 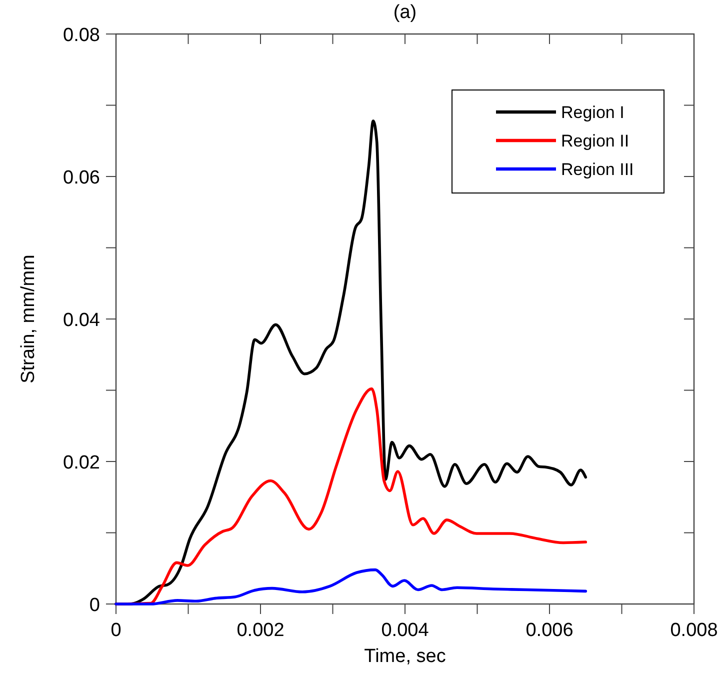 I want to click on y-tick-label: 0.06, so click(x=81, y=178).